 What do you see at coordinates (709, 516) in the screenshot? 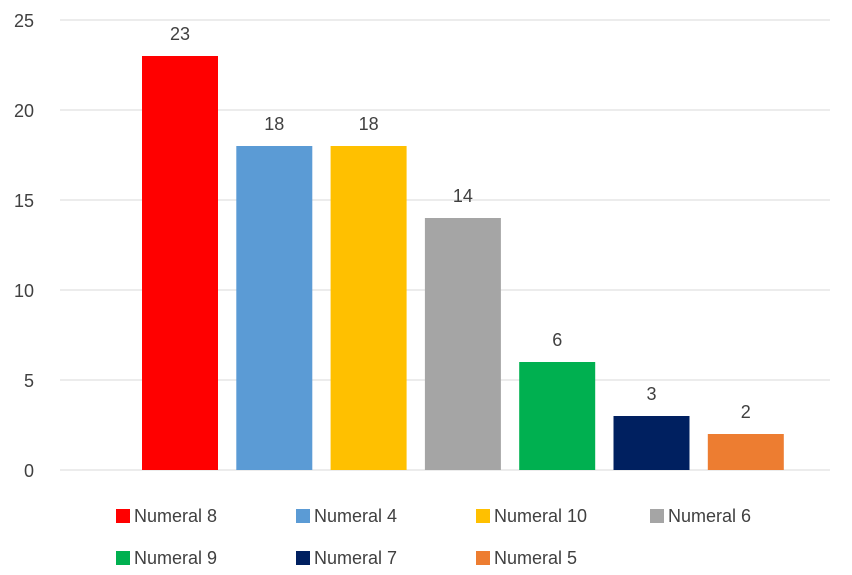
I see `legend-label: Numeral 6` at bounding box center [709, 516].